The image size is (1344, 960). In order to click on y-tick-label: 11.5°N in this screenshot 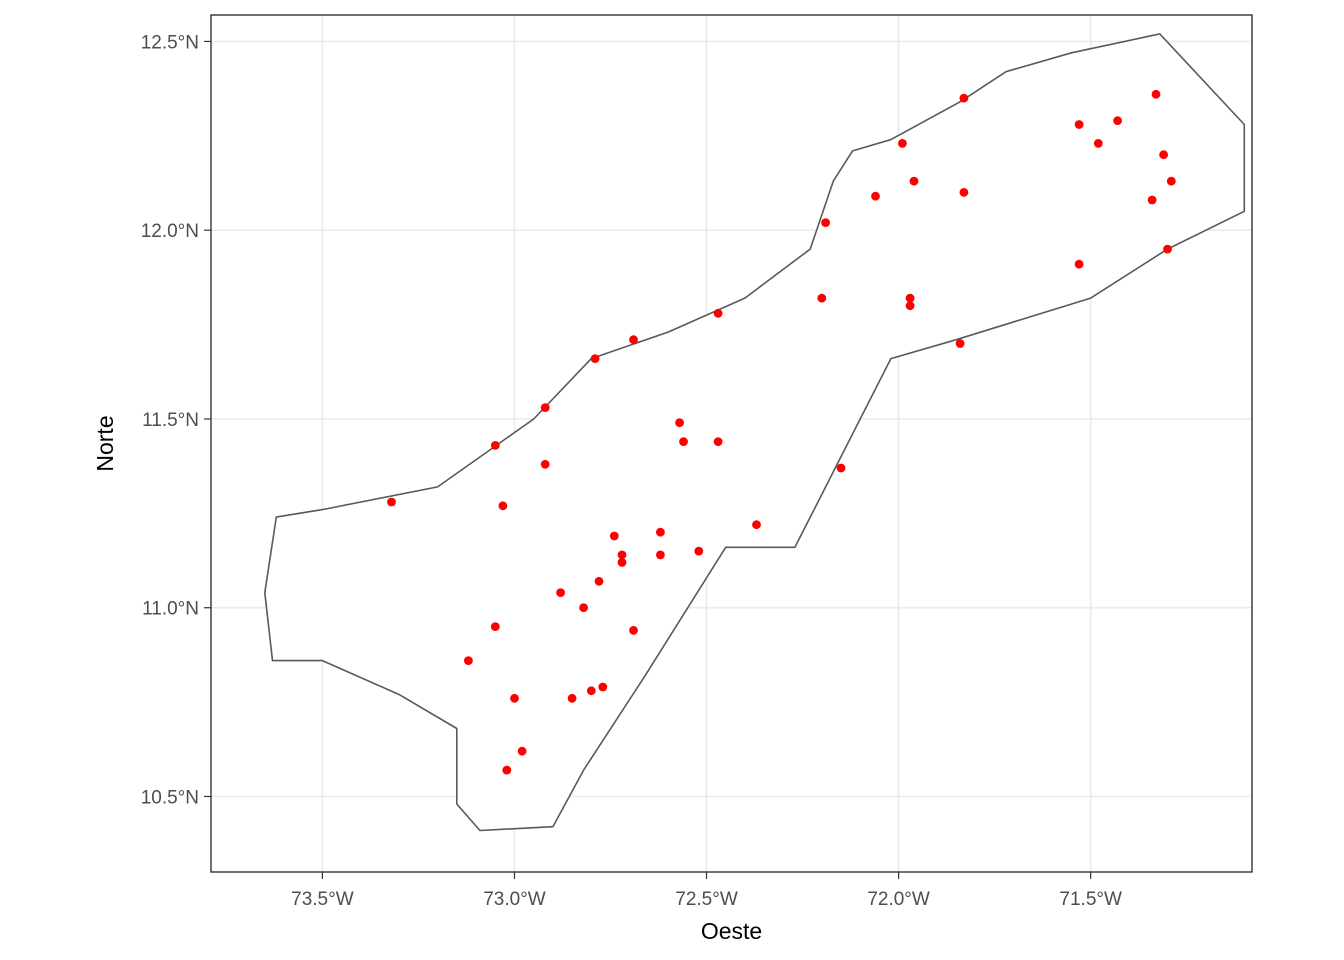, I will do `click(170, 420)`.